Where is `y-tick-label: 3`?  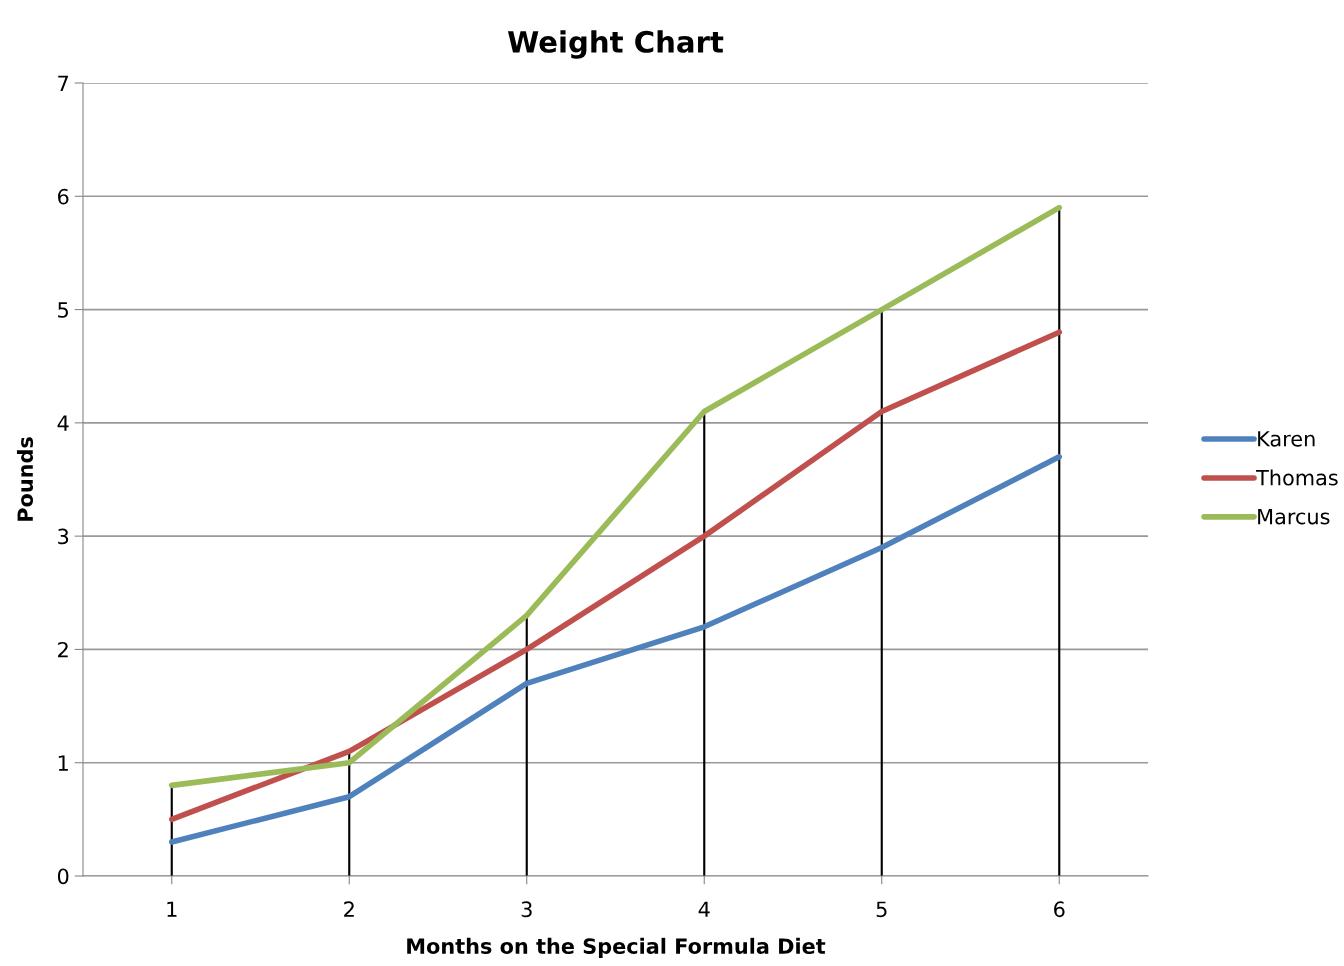 y-tick-label: 3 is located at coordinates (63, 536).